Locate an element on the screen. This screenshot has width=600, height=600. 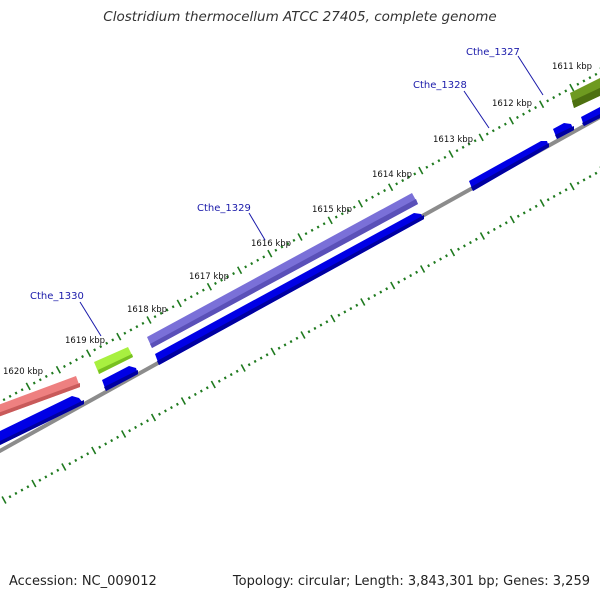
gene-label-cthe-1327: Cthe_1327 is located at coordinates (493, 52).